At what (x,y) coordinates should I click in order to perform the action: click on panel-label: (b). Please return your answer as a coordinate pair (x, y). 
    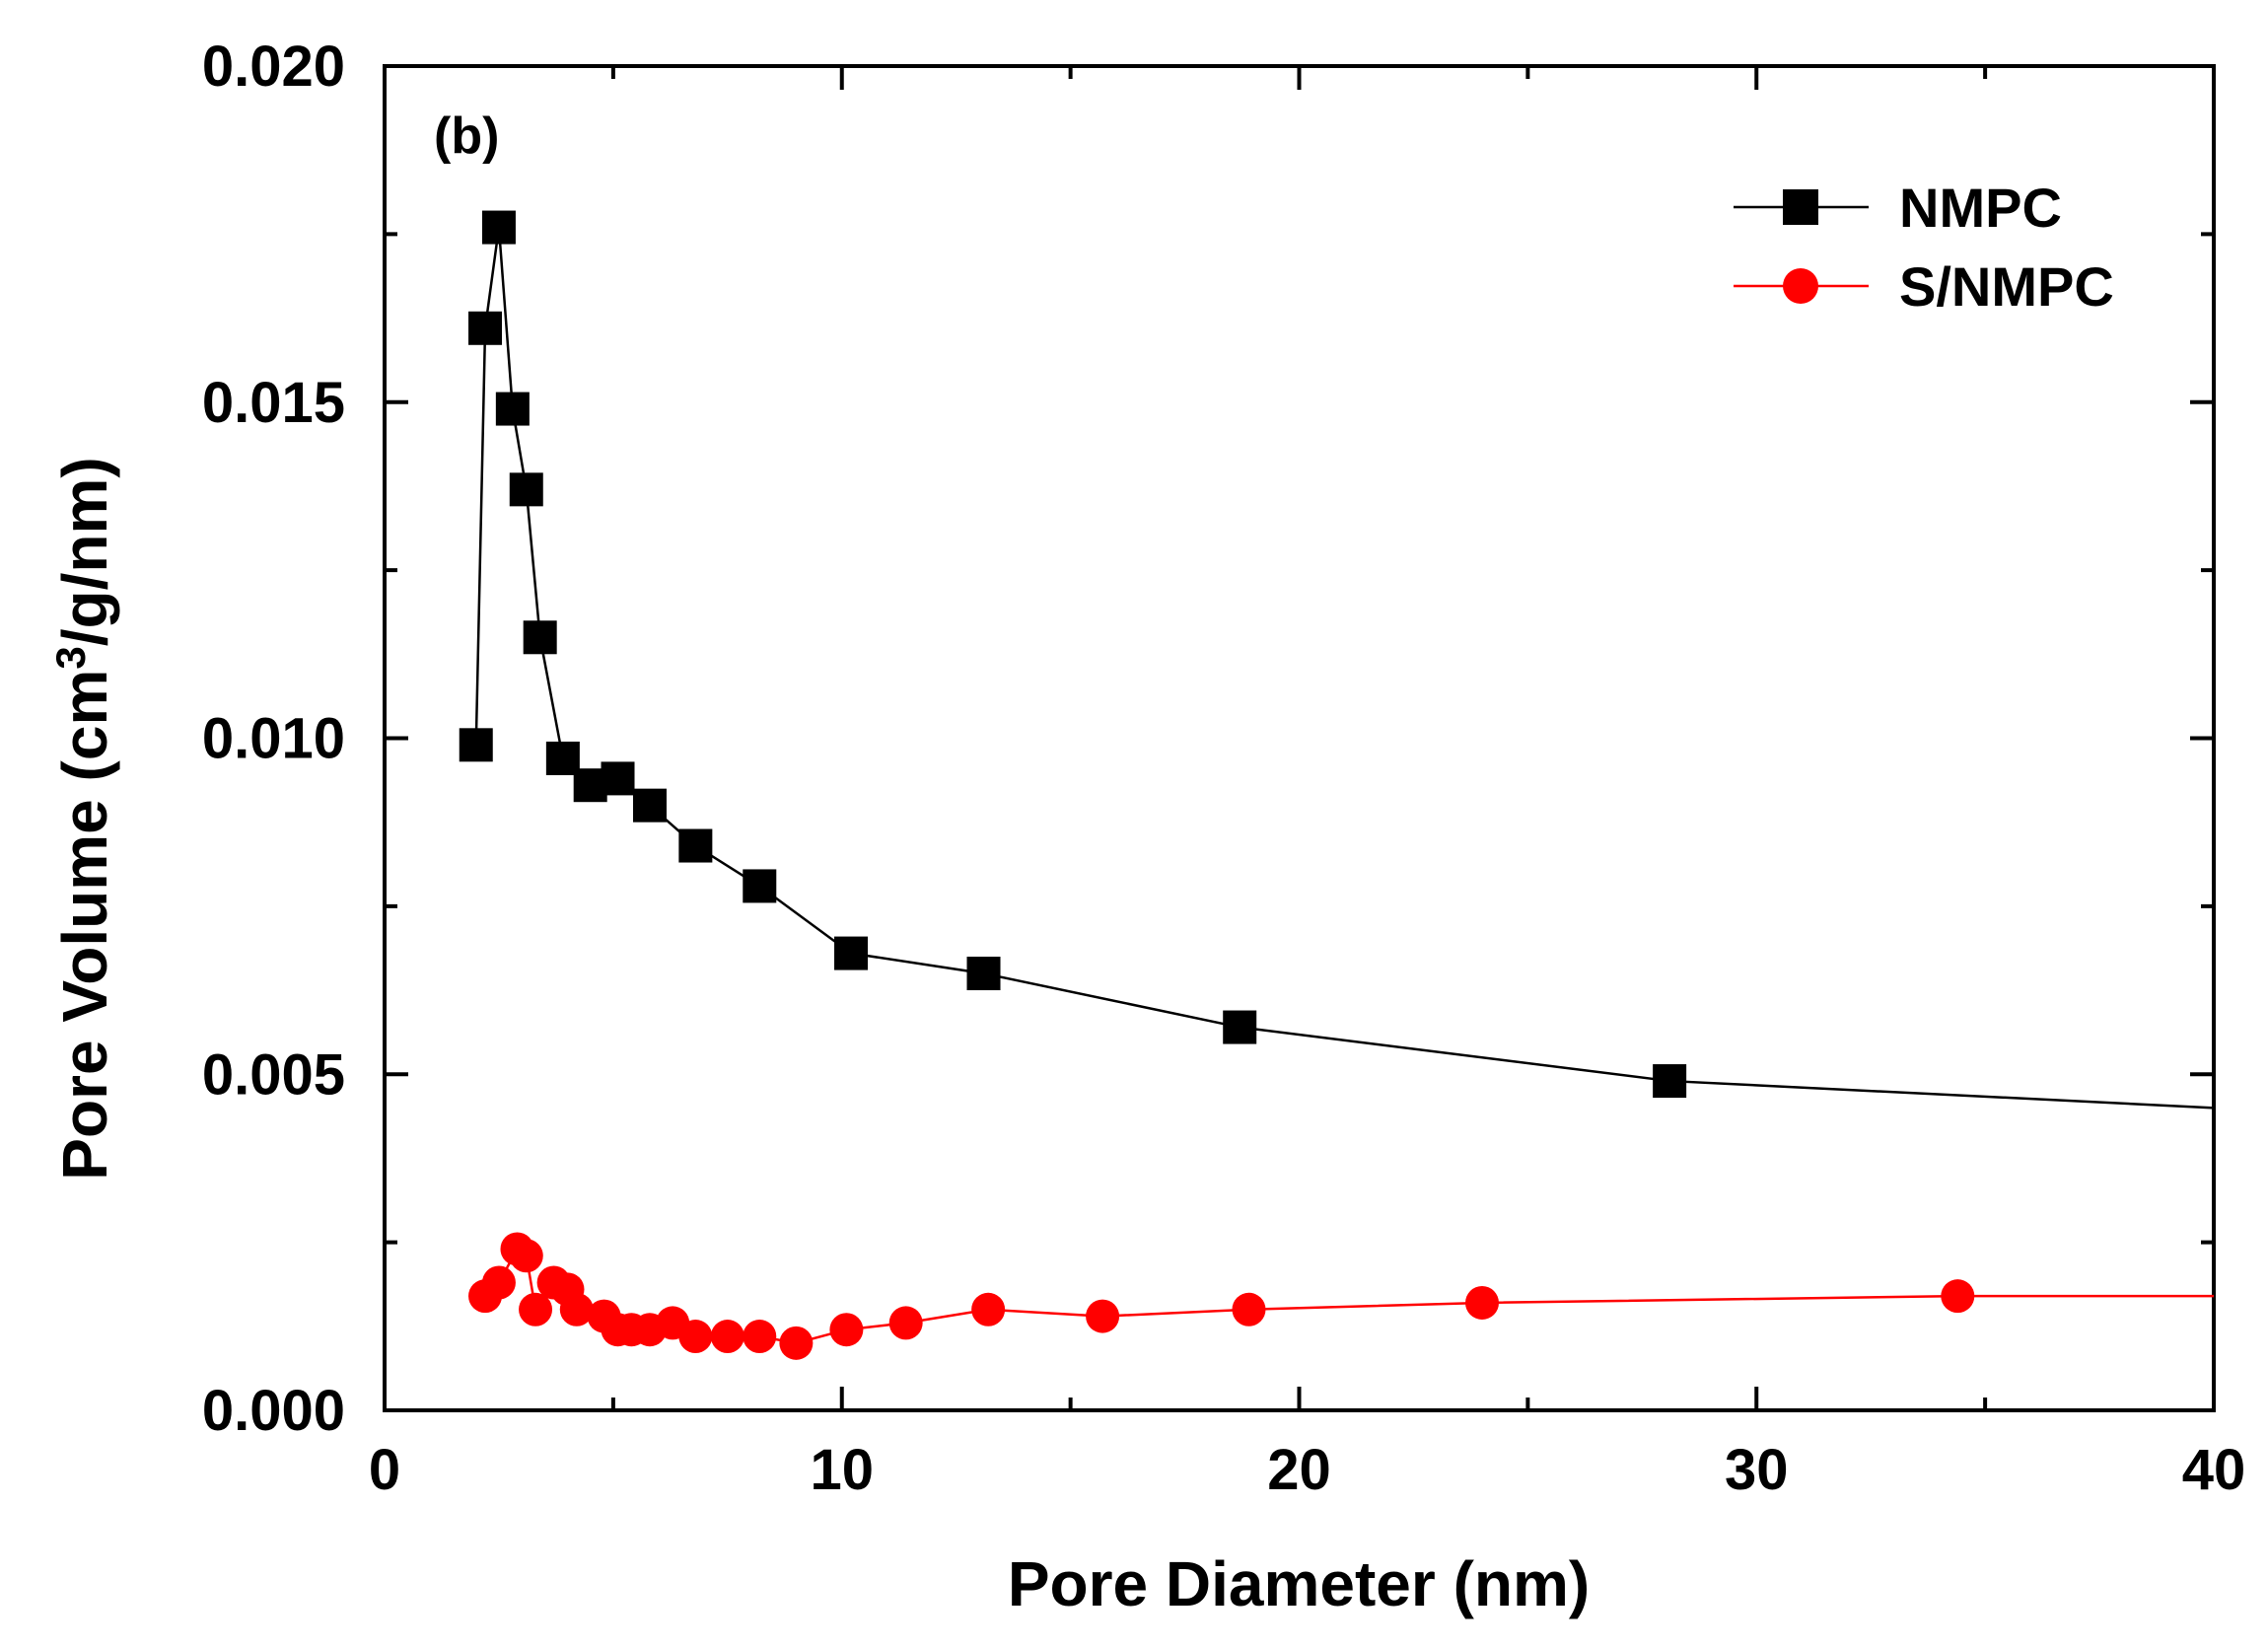
    Looking at the image, I should click on (466, 136).